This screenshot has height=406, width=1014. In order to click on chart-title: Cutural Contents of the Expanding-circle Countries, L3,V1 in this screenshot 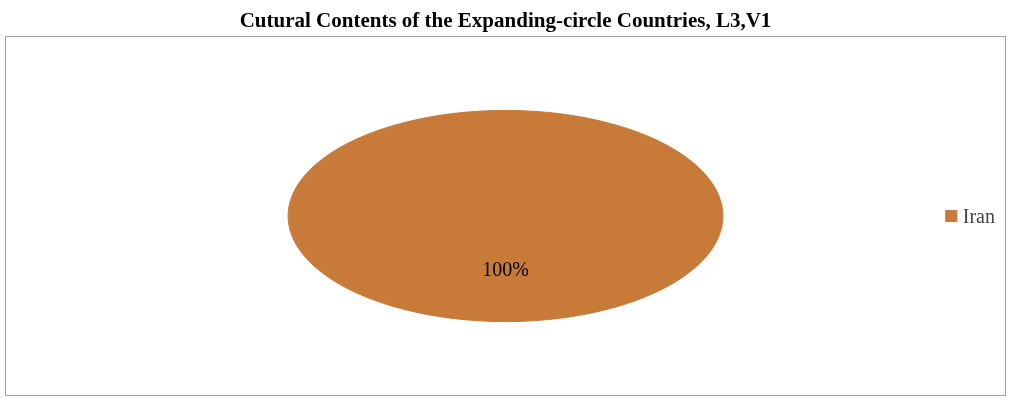, I will do `click(505, 19)`.